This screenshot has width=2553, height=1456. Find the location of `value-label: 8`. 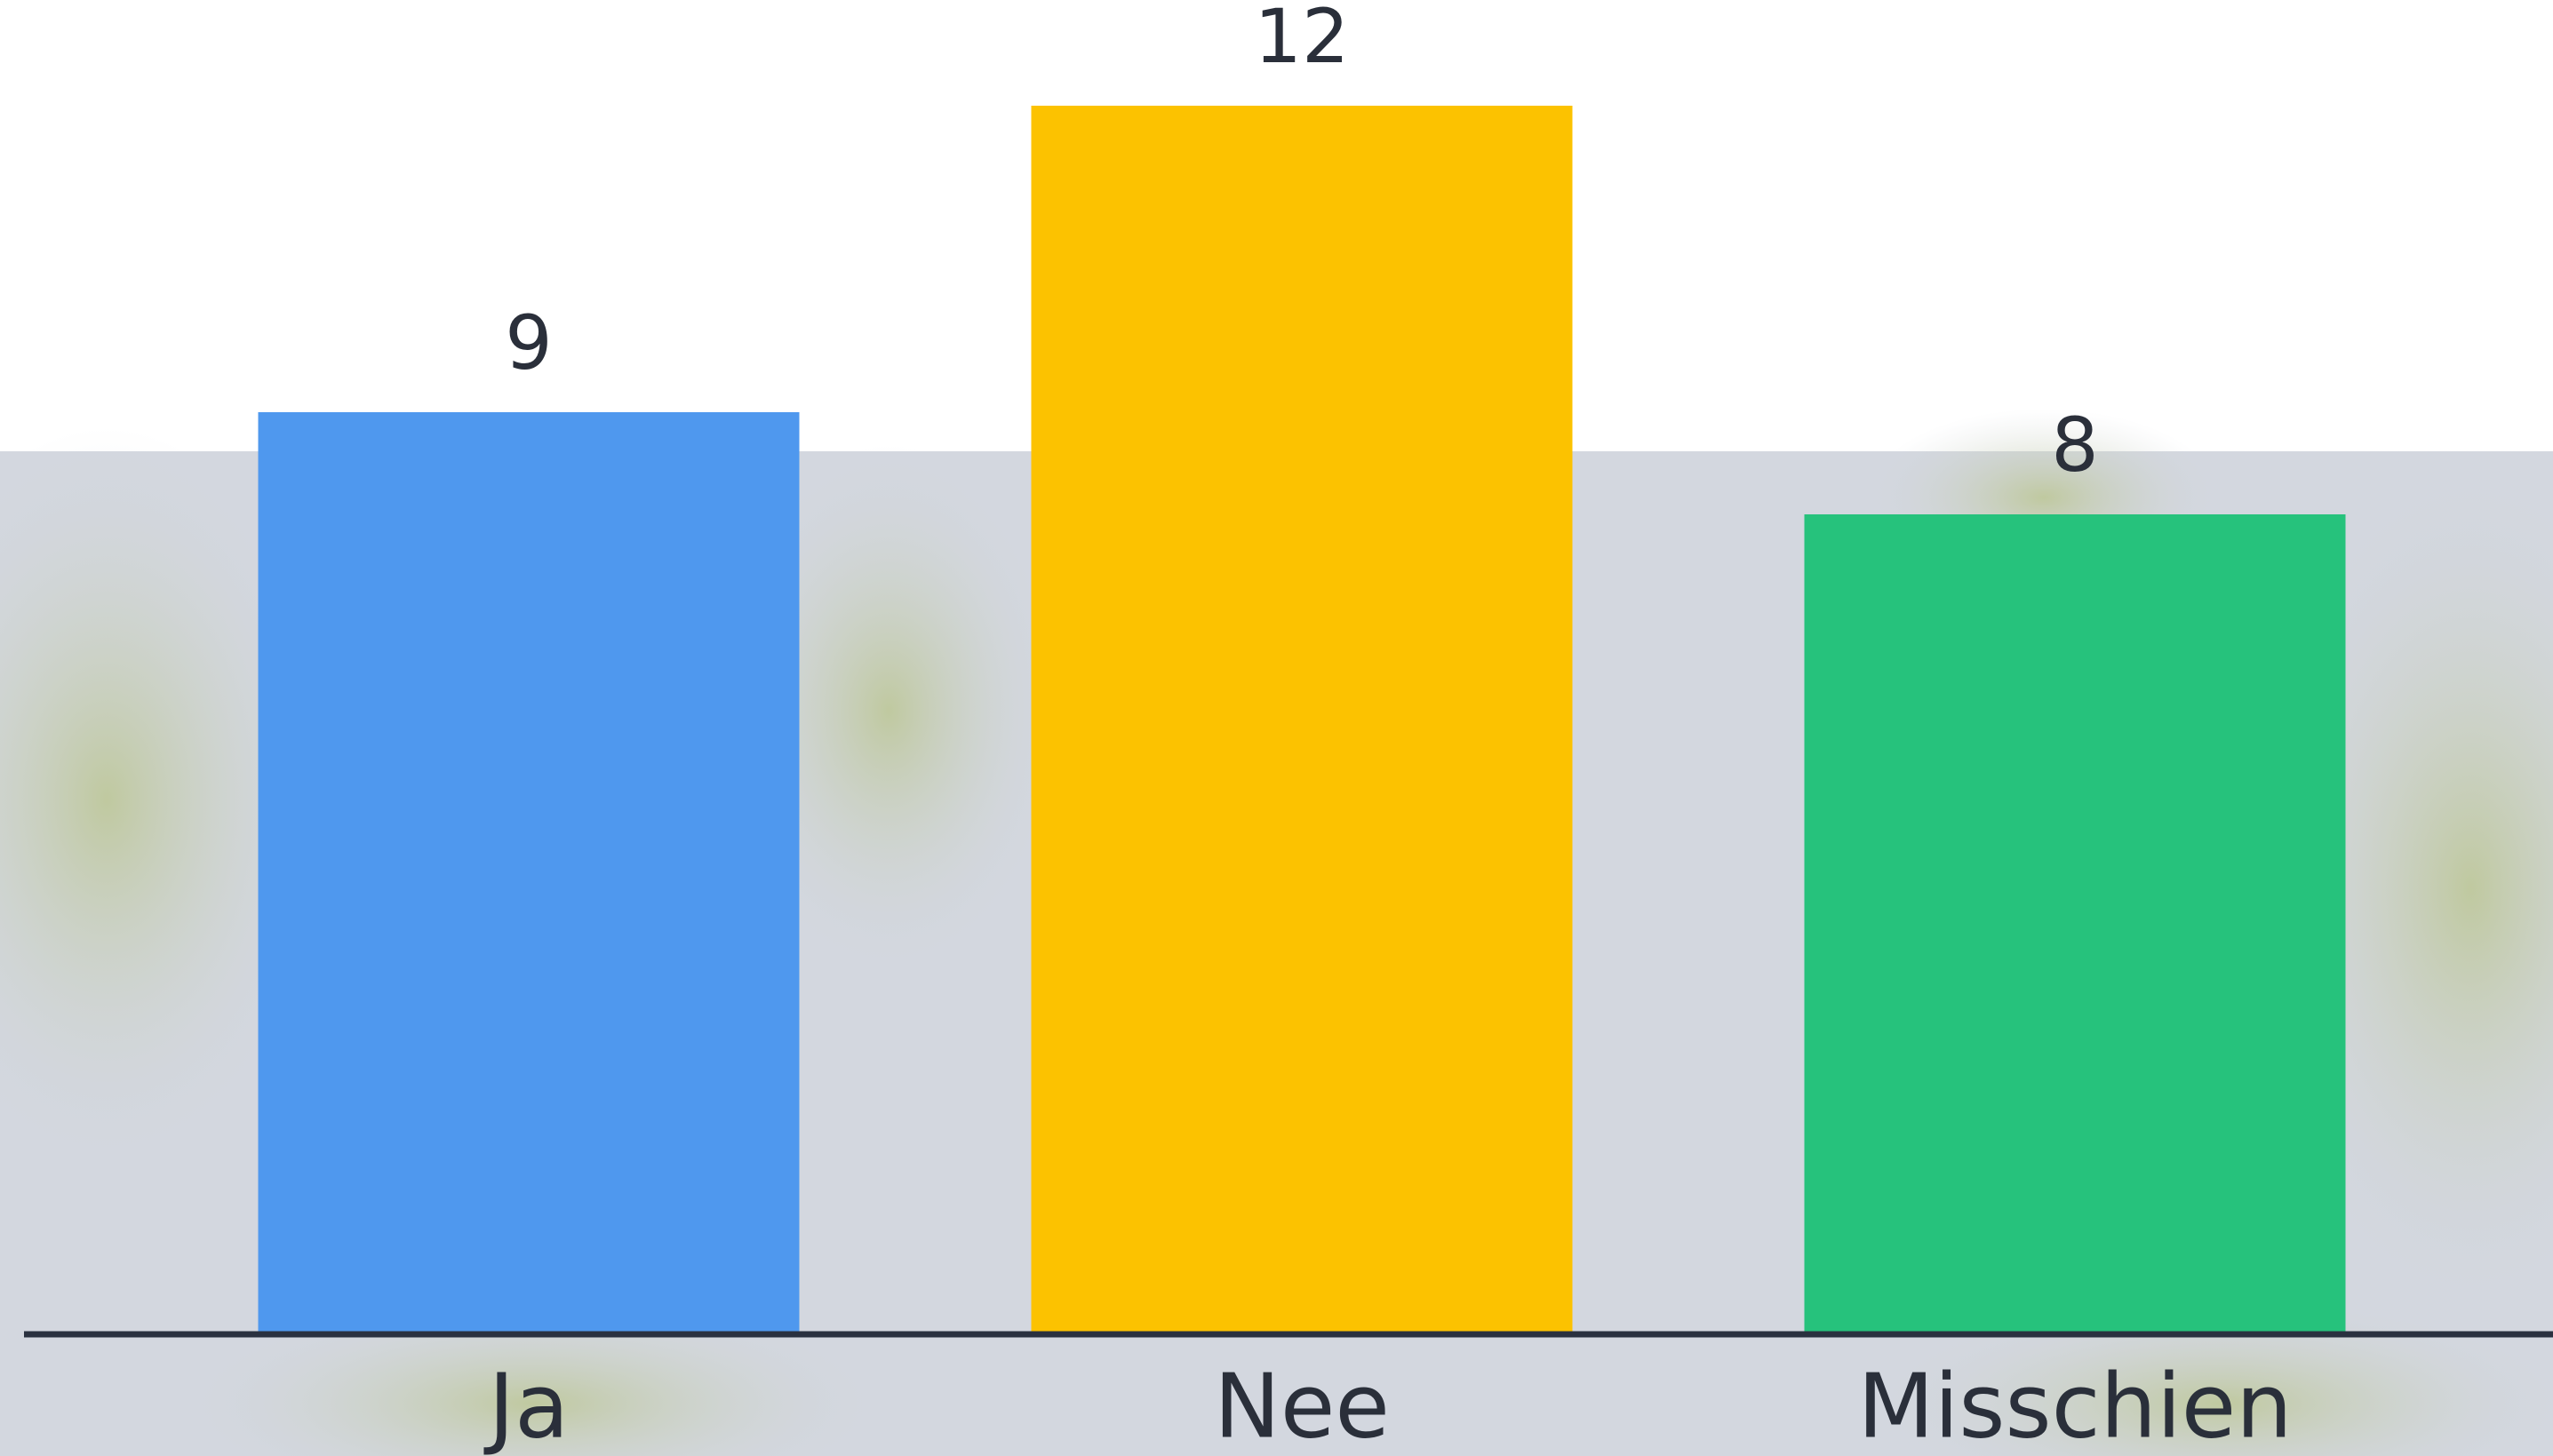

value-label: 8 is located at coordinates (2074, 445).